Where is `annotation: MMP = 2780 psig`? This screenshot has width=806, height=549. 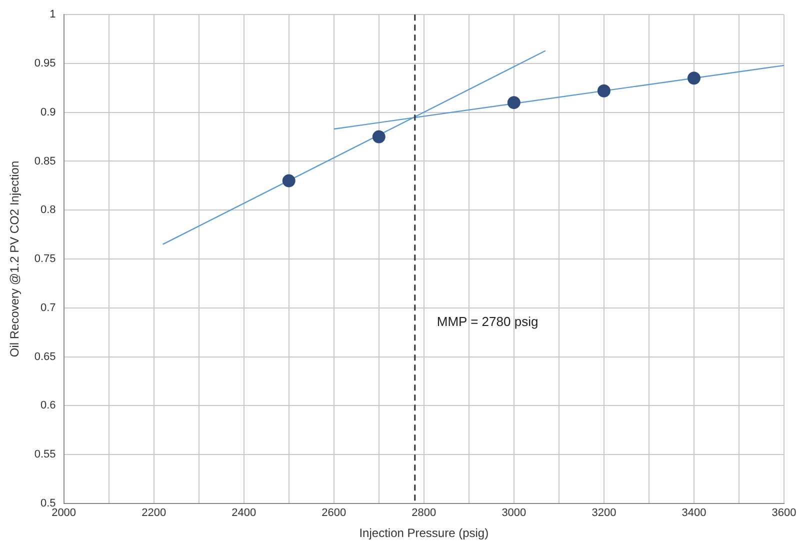
annotation: MMP = 2780 psig is located at coordinates (487, 322).